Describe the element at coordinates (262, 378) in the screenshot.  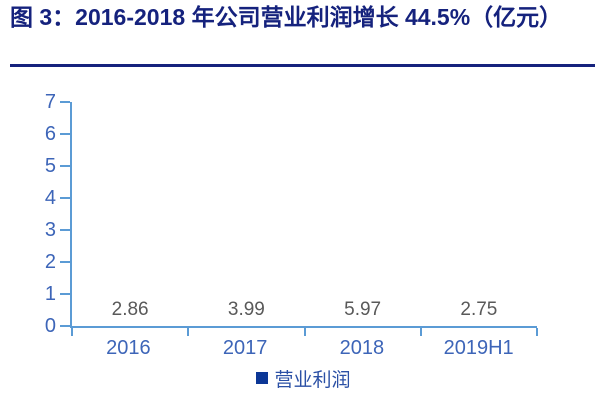
I see `legend-swatch-icon` at that location.